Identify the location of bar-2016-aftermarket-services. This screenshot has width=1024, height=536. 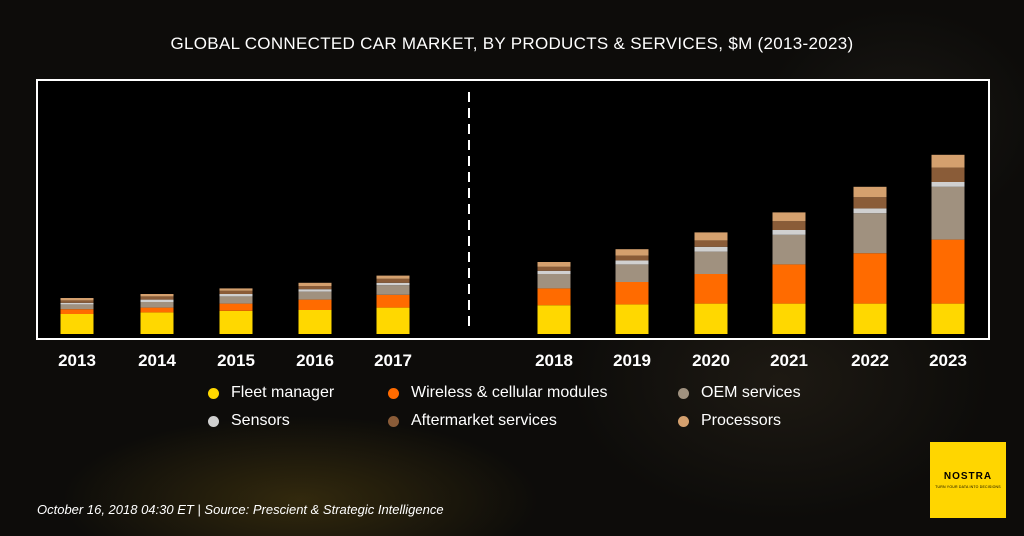
(315, 288).